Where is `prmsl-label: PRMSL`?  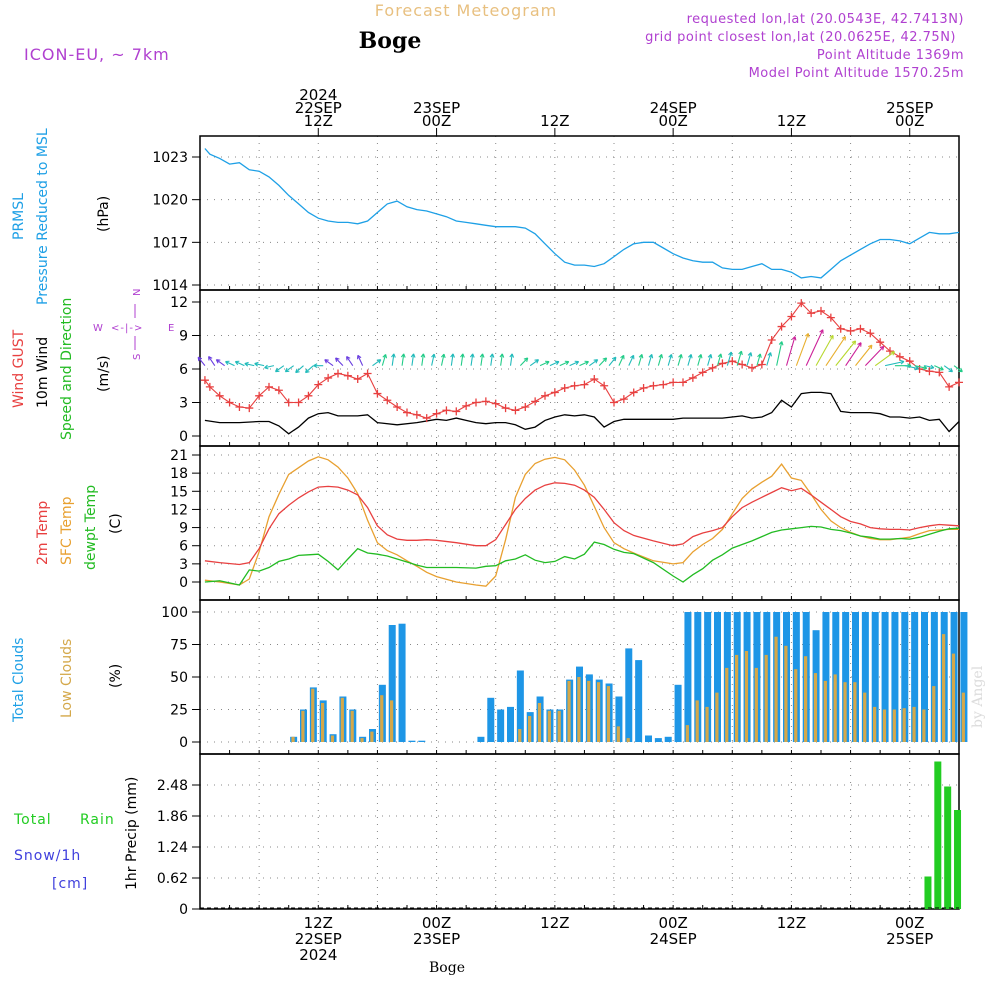
prmsl-label: PRMSL is located at coordinates (19, 216).